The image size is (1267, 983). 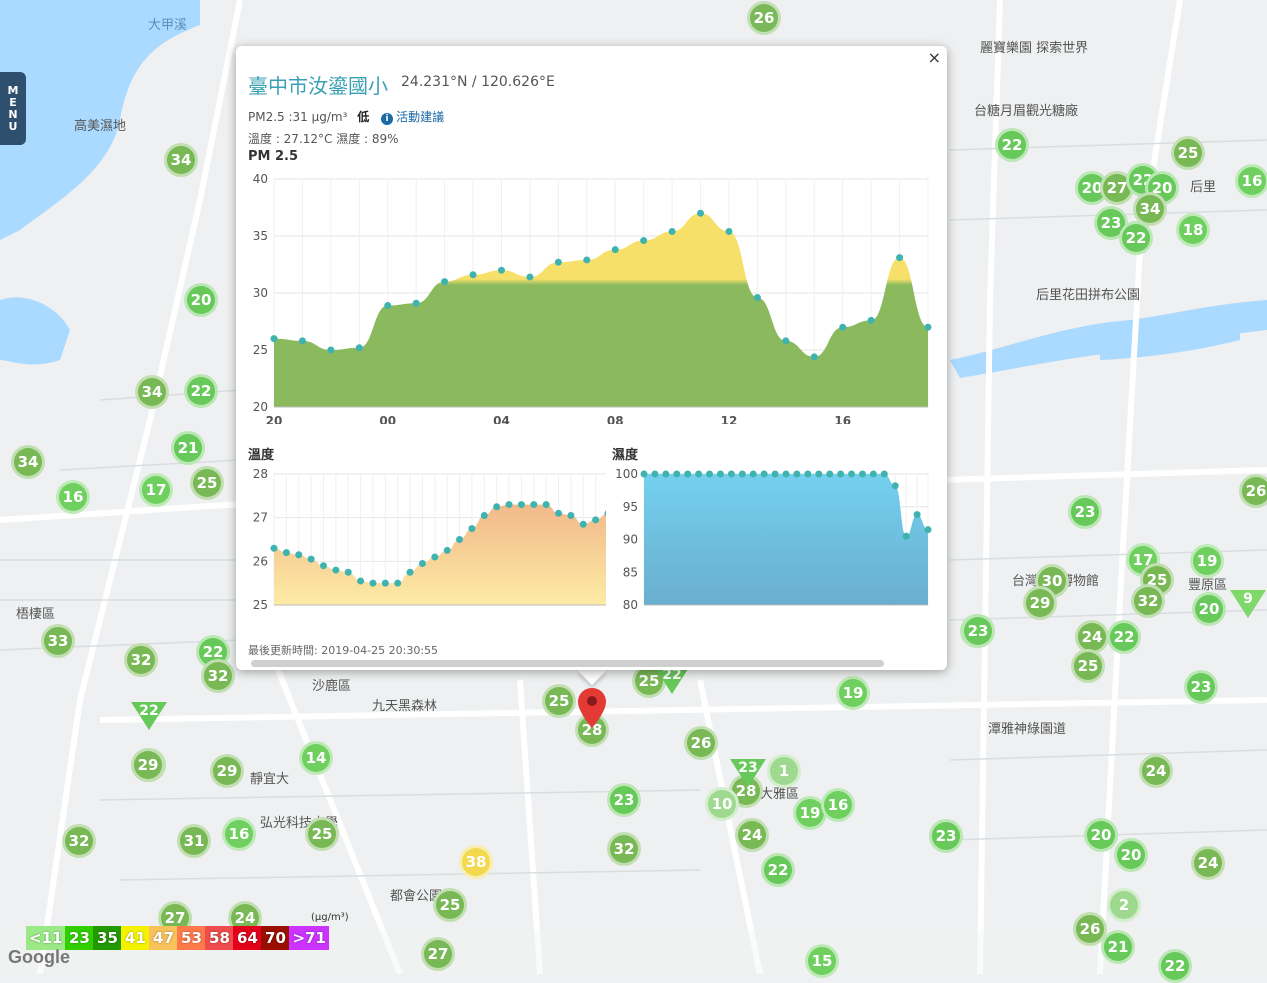 I want to click on air-quality-marker: 1, so click(x=784, y=771).